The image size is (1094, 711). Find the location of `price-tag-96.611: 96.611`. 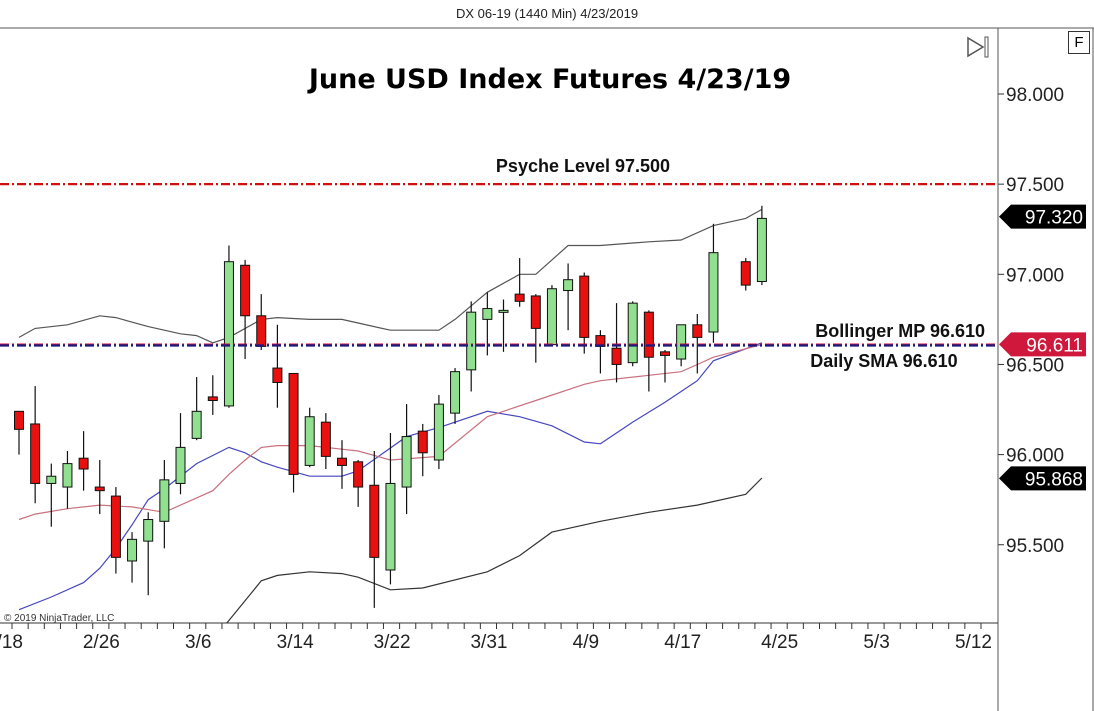

price-tag-96.611: 96.611 is located at coordinates (1042, 344).